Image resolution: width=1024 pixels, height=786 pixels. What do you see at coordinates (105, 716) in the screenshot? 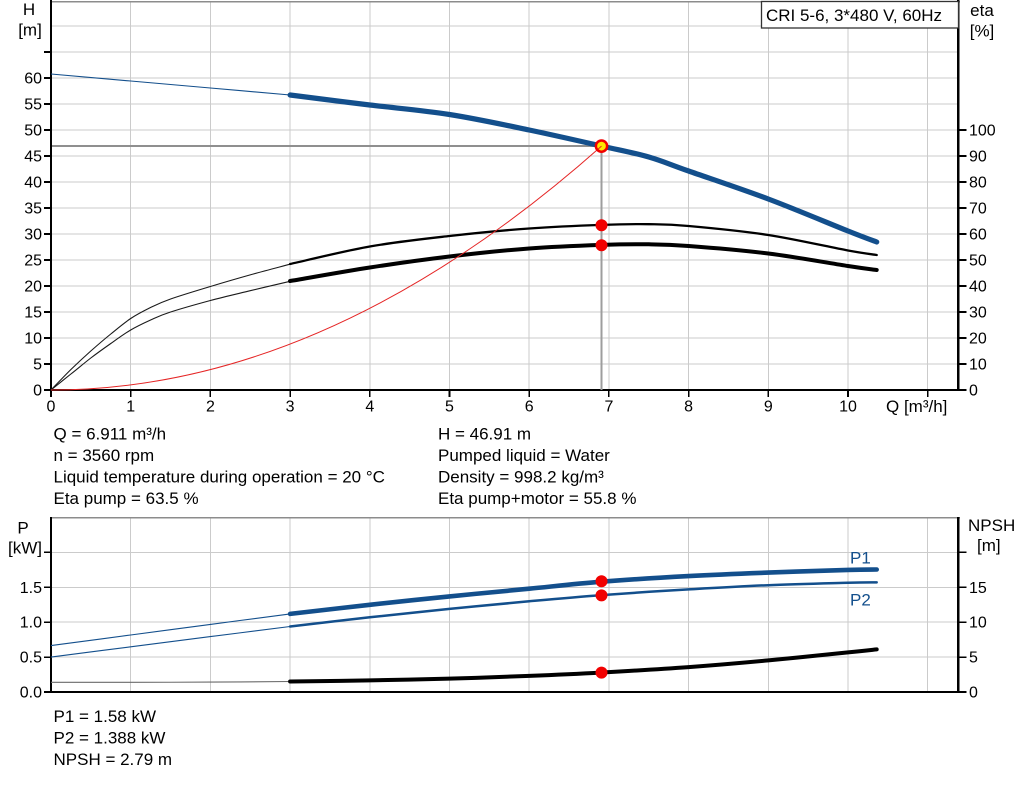
I see `svg-text: P1 = 1.58 kW` at bounding box center [105, 716].